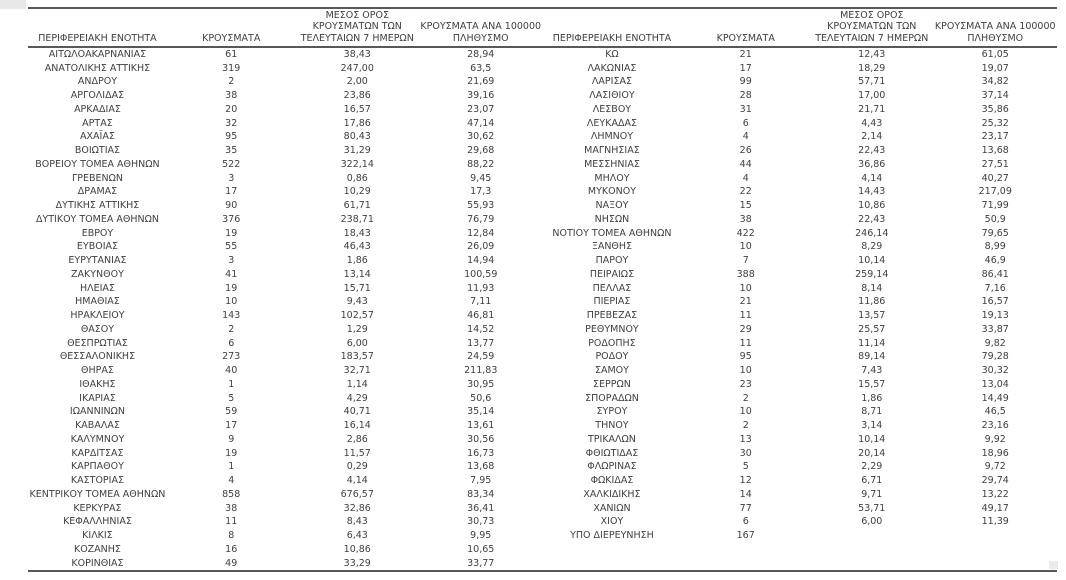 The width and height of the screenshot is (1066, 580). I want to click on per100k-cell: 33,87, so click(995, 329).